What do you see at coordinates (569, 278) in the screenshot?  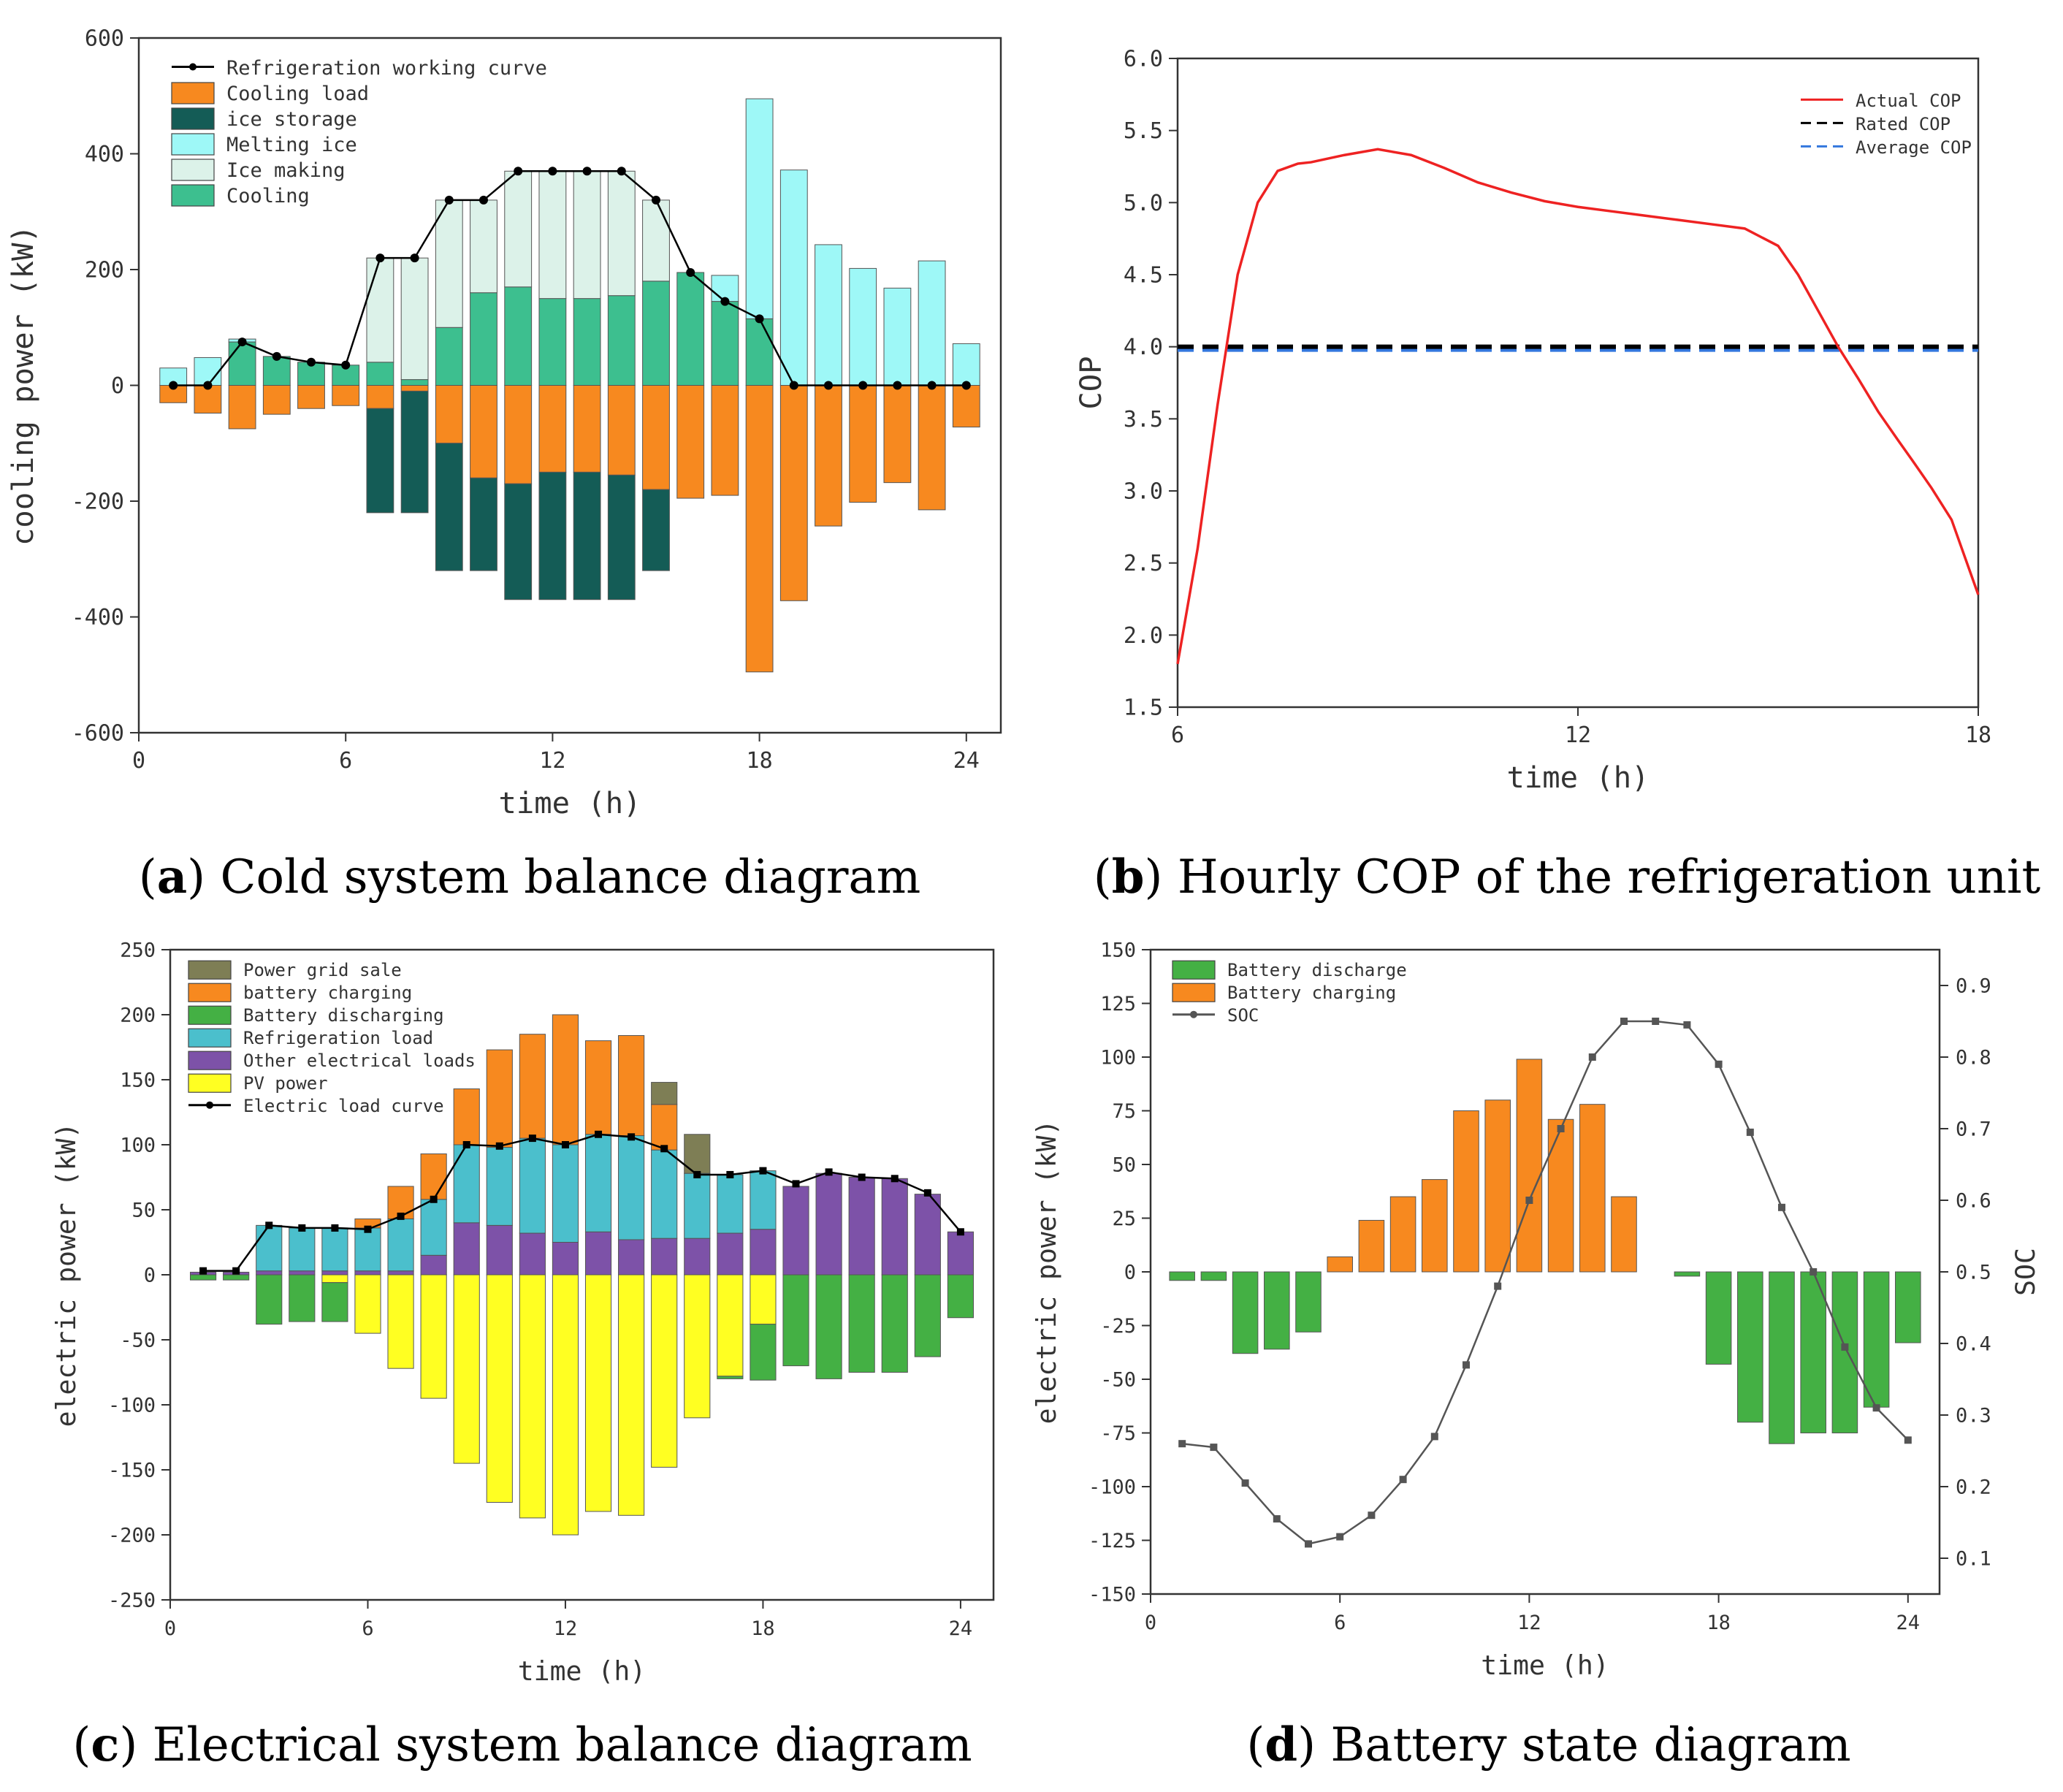 I see `a-series-line` at bounding box center [569, 278].